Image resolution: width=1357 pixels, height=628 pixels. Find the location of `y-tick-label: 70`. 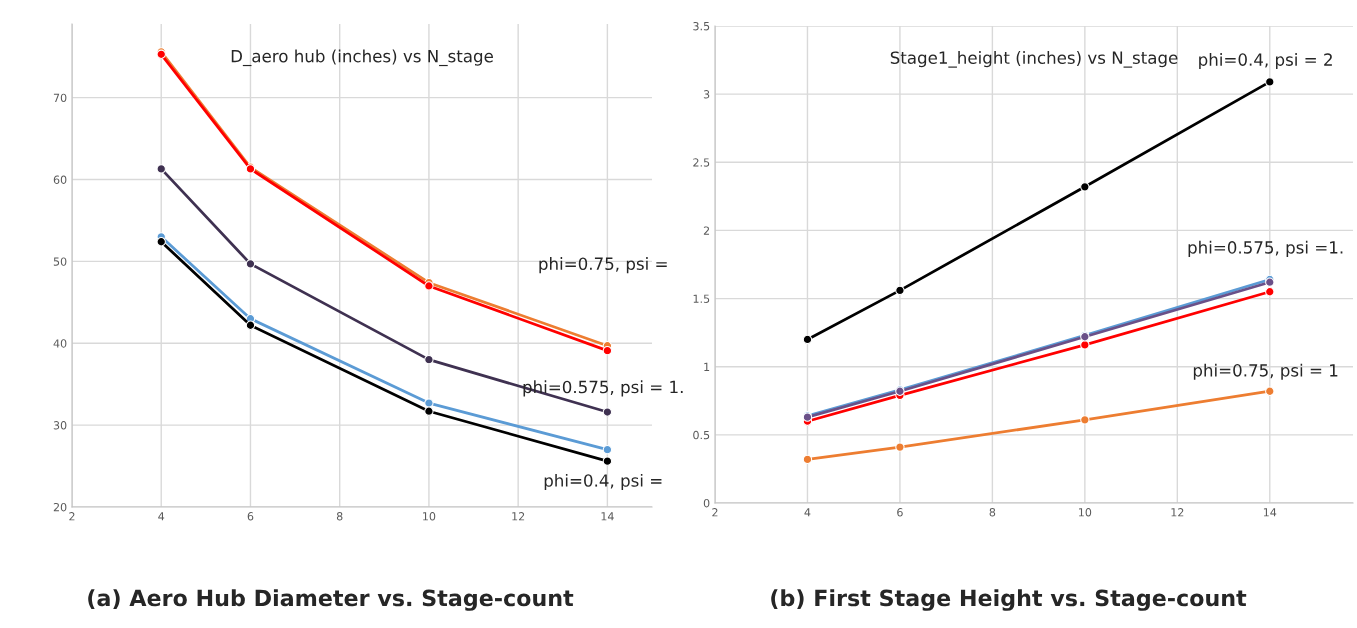

y-tick-label: 70 is located at coordinates (60, 98).